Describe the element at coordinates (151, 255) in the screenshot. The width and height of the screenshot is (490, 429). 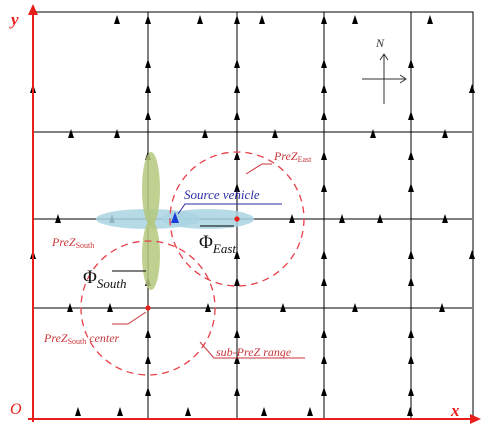
I see `phi-south-ellipse-green-lower` at that location.